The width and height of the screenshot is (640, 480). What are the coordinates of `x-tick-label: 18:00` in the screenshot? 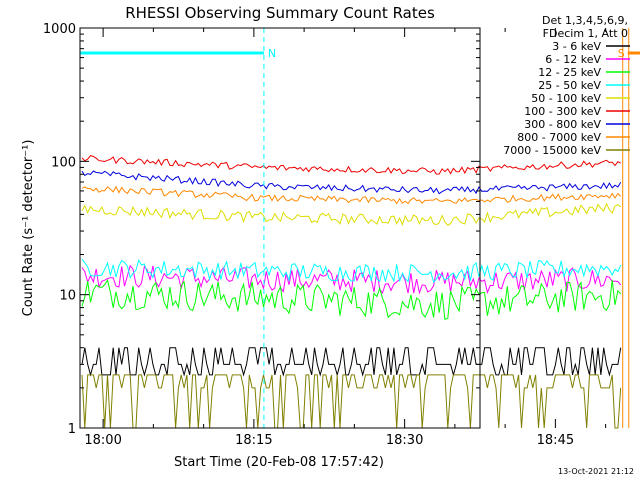 It's located at (102, 440).